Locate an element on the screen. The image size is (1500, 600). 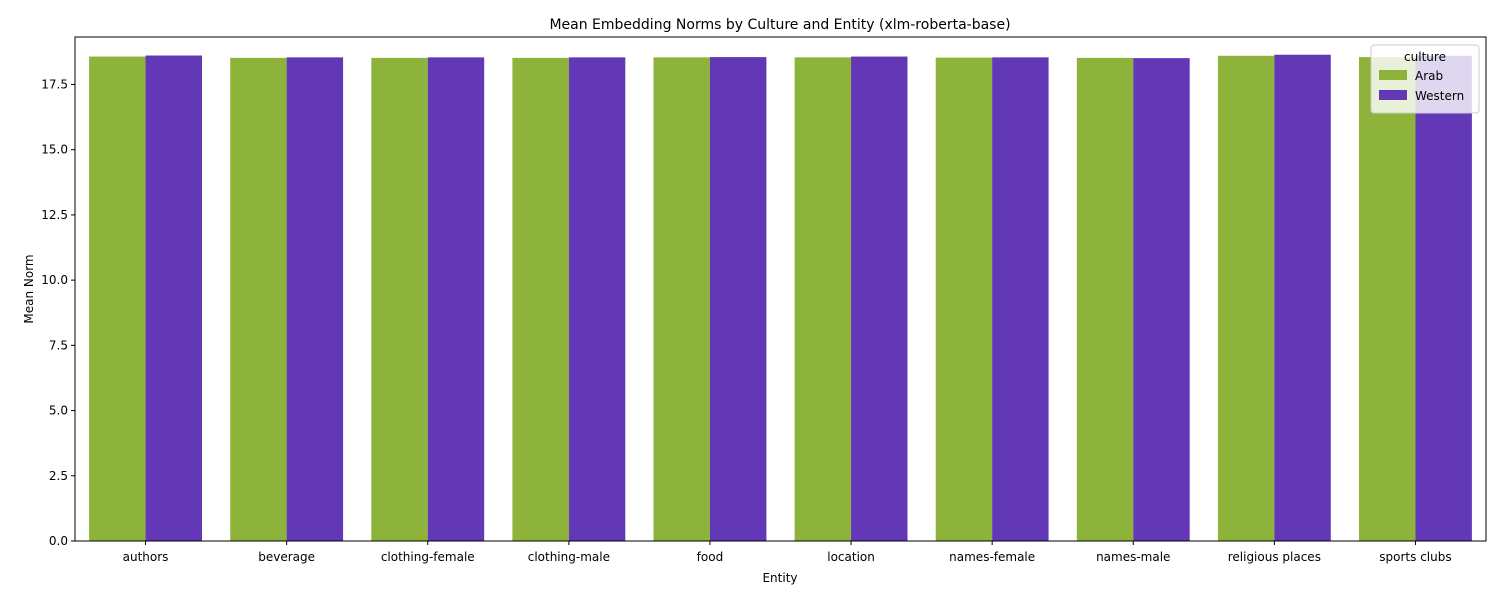
y-tick-label: 17.5 is located at coordinates (54, 84).